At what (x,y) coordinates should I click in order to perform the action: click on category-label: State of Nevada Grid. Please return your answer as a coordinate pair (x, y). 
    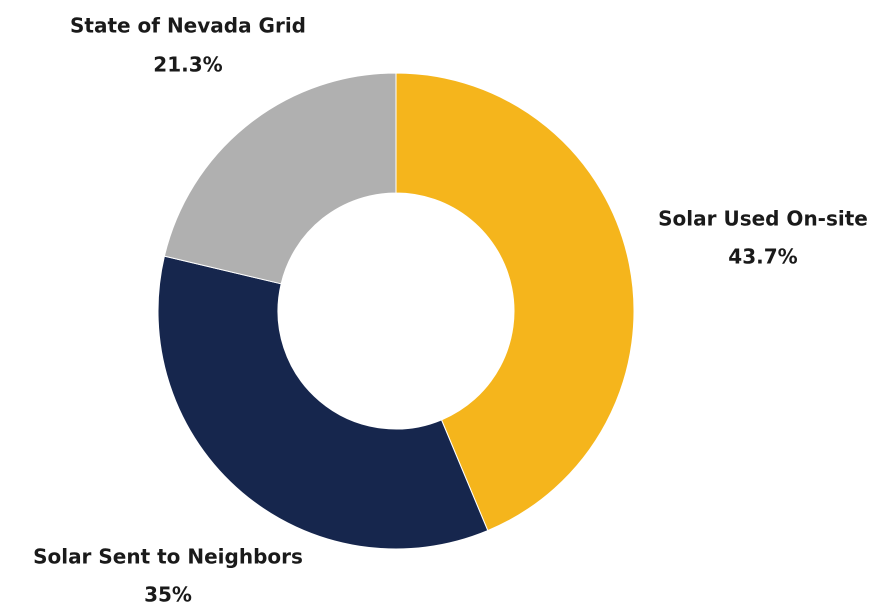
    Looking at the image, I should click on (188, 26).